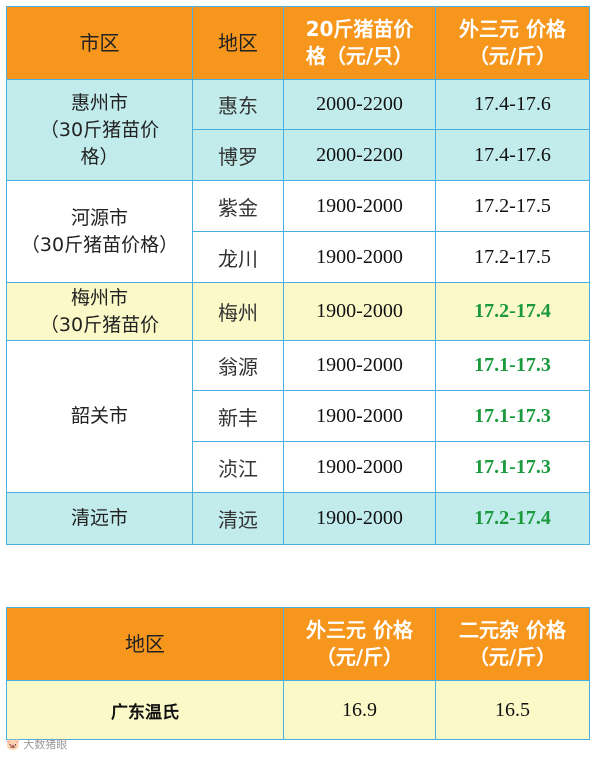 The height and width of the screenshot is (758, 596). I want to click on header-district: 地区, so click(238, 43).